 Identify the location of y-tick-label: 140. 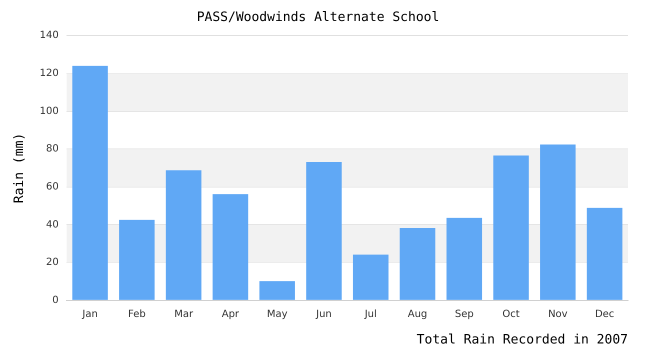
(49, 36).